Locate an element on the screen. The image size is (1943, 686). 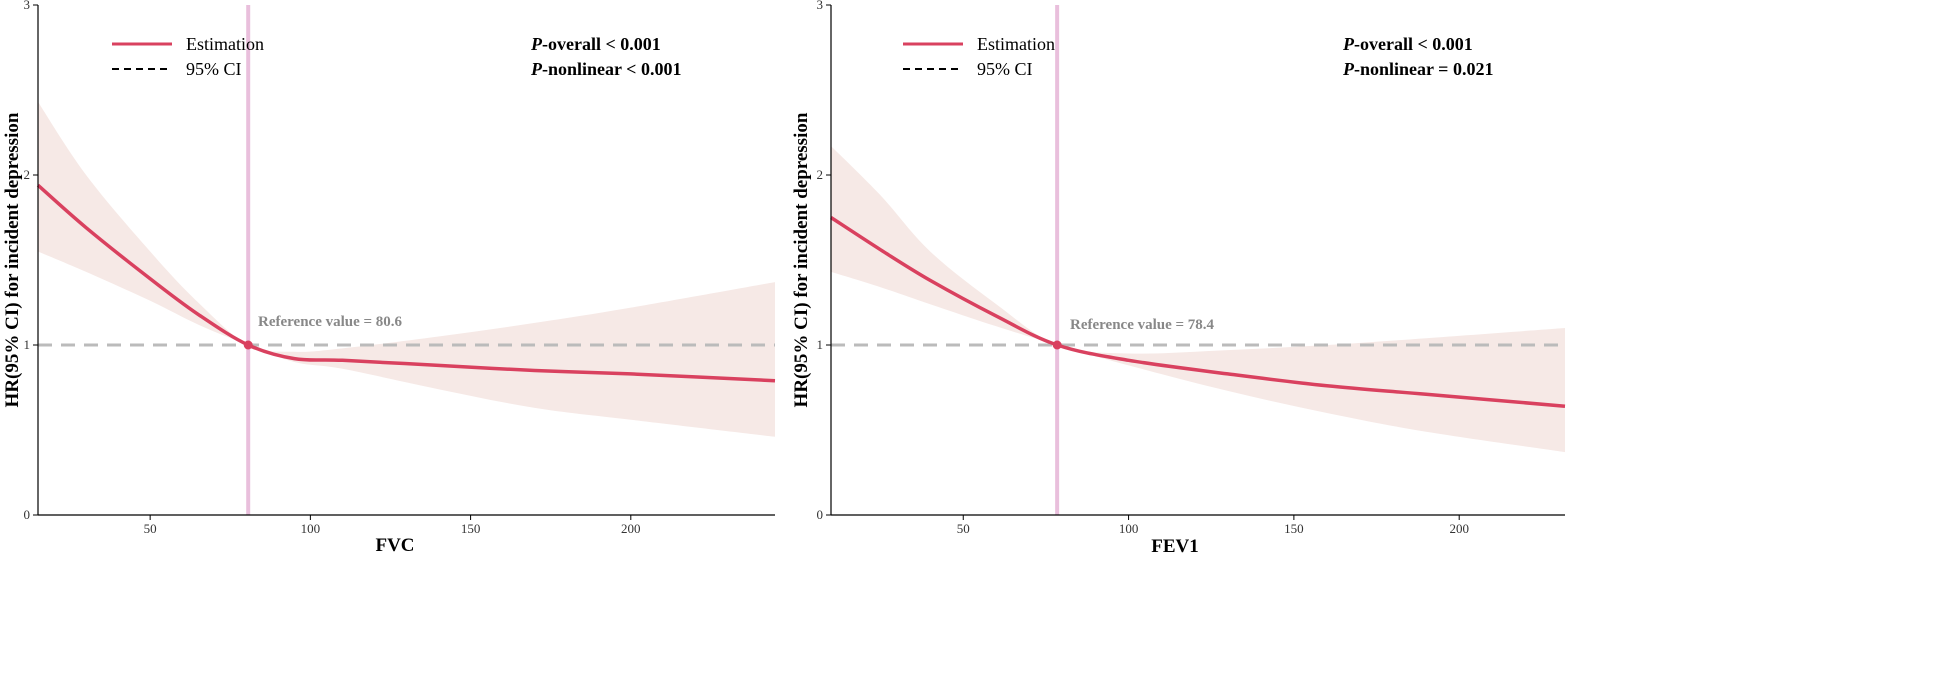
reference-value-label: Reference value = 80.6 is located at coordinates (330, 322).